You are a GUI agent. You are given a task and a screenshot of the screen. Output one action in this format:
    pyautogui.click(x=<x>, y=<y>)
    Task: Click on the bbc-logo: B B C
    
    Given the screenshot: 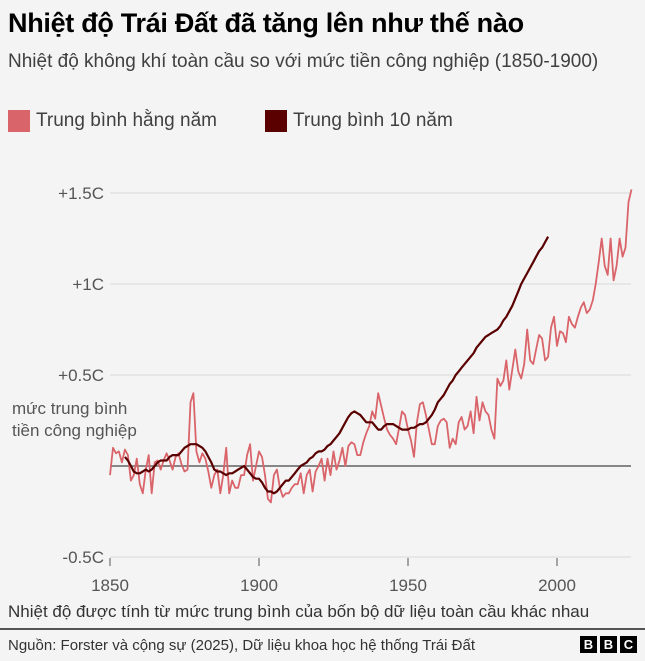 What is the action you would take?
    pyautogui.click(x=608, y=644)
    